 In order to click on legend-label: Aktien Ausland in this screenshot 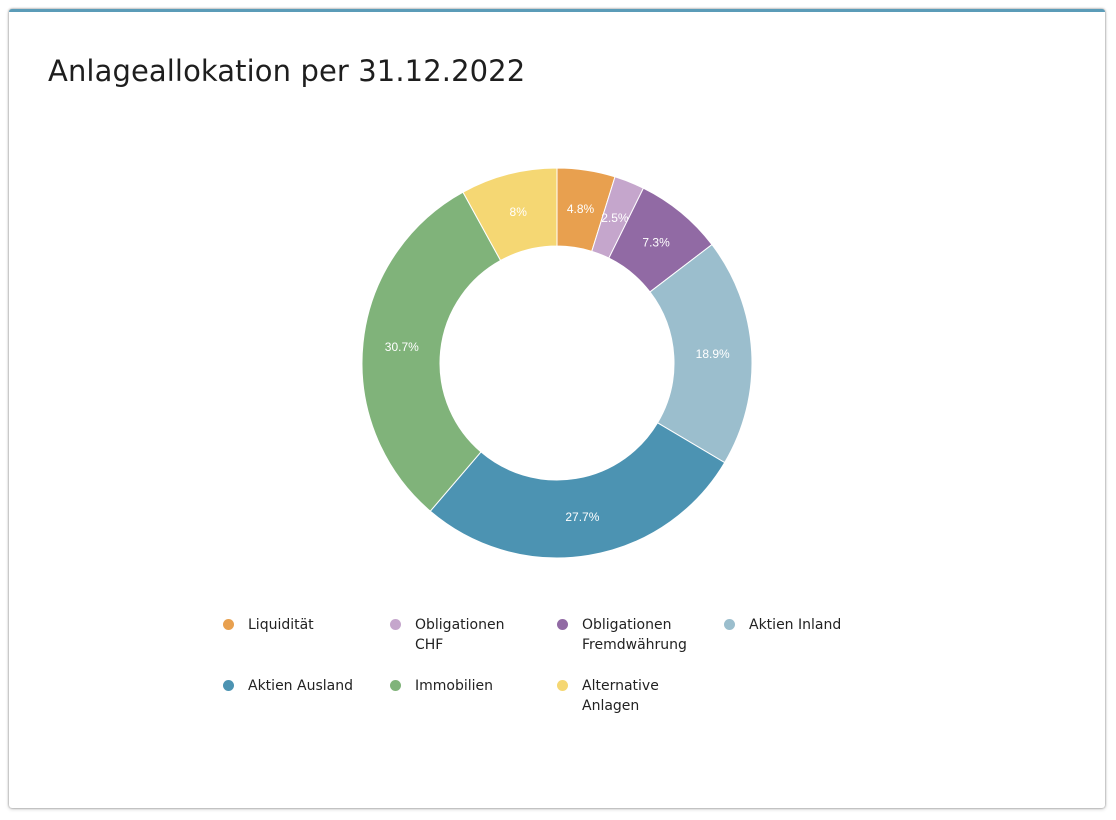, I will do `click(300, 686)`.